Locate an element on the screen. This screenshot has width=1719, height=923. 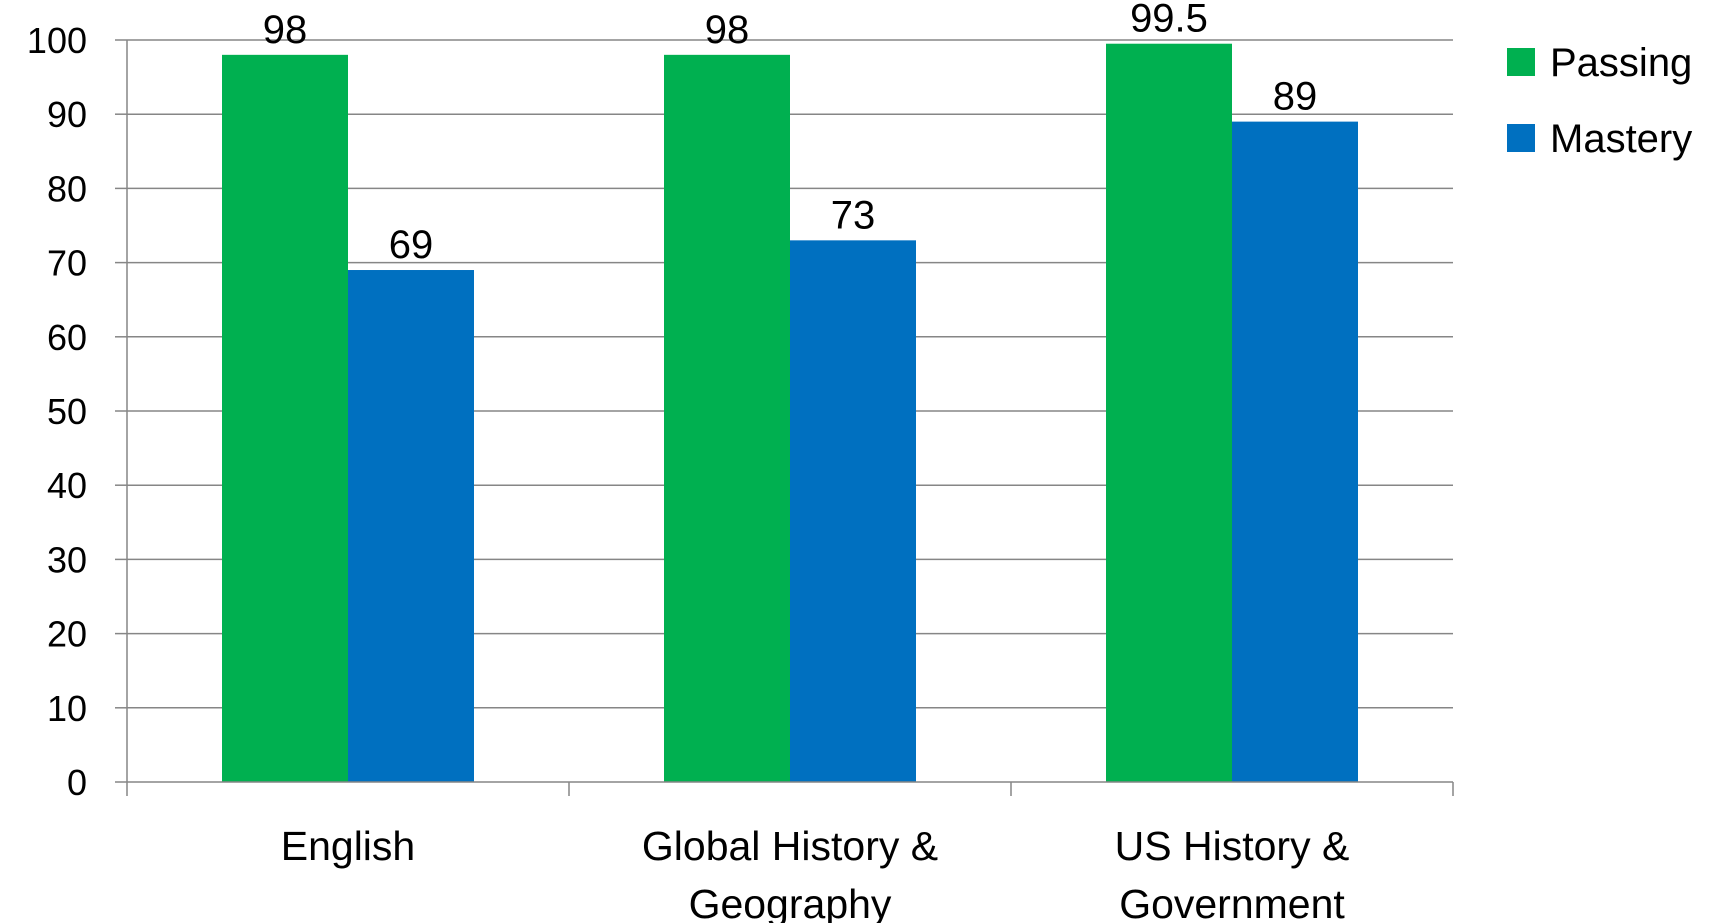
y-tick-label-0: 0 is located at coordinates (77, 782).